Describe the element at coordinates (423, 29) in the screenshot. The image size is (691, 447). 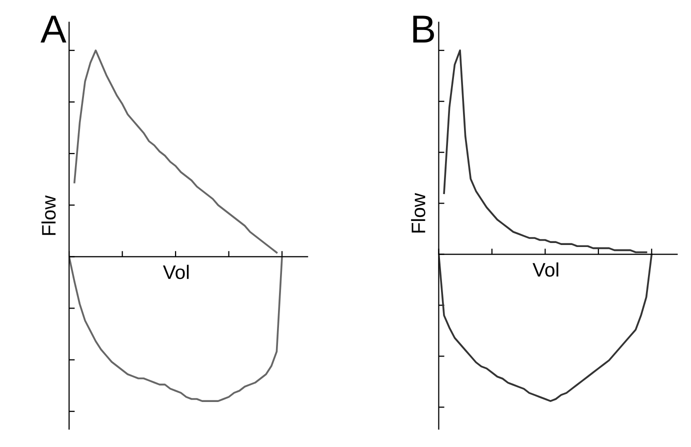
I see `chart-title: B` at that location.